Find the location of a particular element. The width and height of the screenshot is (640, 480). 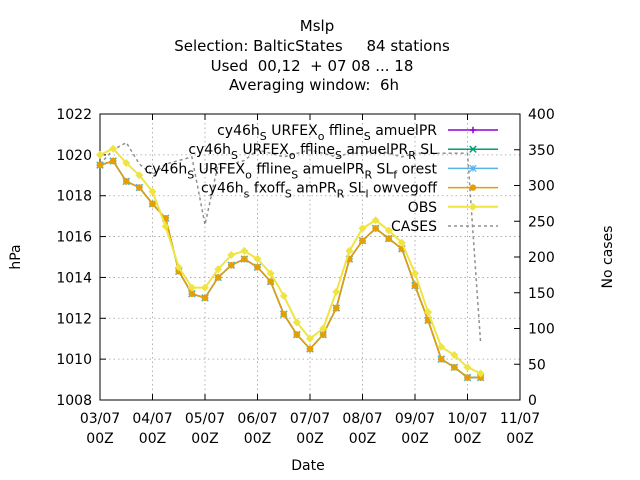

y-tick-label: 1016 is located at coordinates (74, 238).